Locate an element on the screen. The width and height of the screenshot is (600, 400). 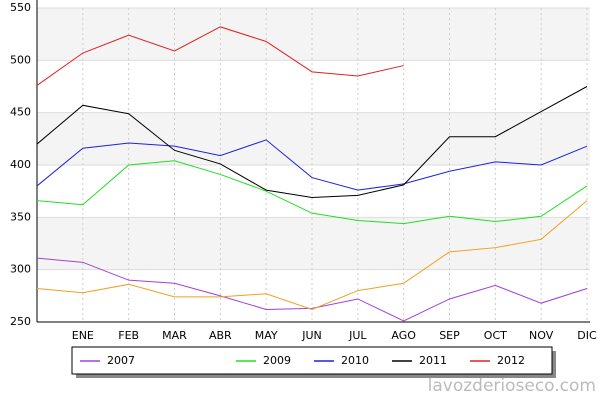
x-tick-label: JUL is located at coordinates (357, 335).